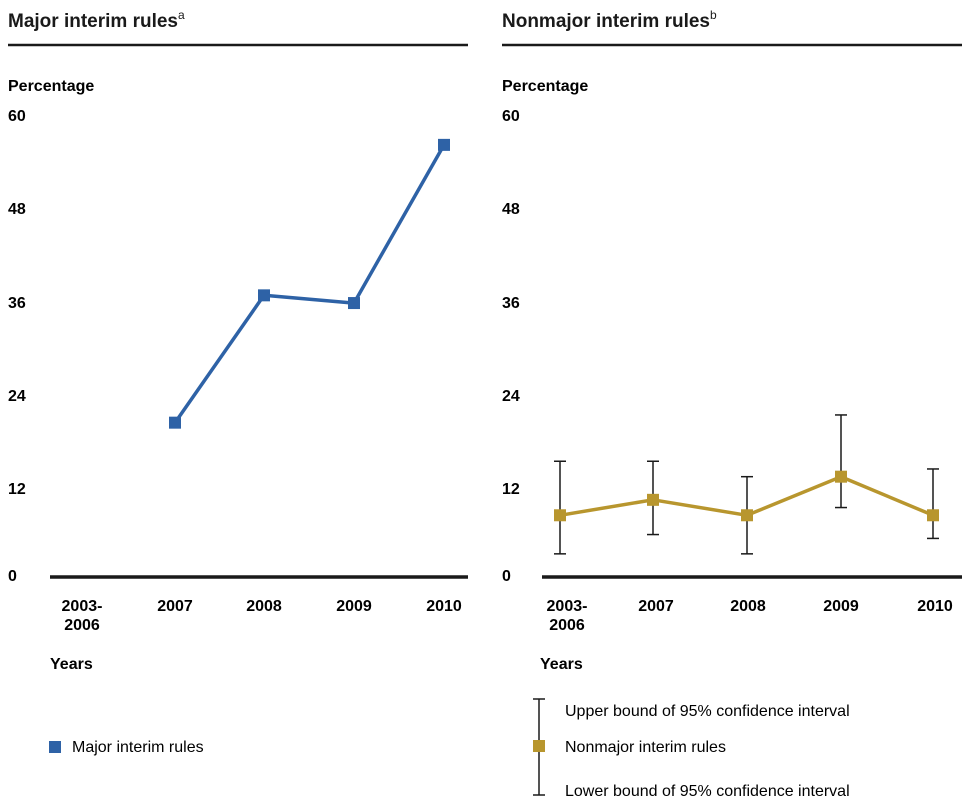  I want to click on legend-label-lower: Lower bound of 95% confidence interval, so click(707, 791).